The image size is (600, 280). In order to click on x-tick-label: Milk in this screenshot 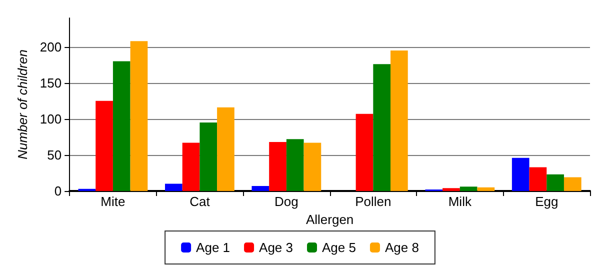, I will do `click(460, 201)`.